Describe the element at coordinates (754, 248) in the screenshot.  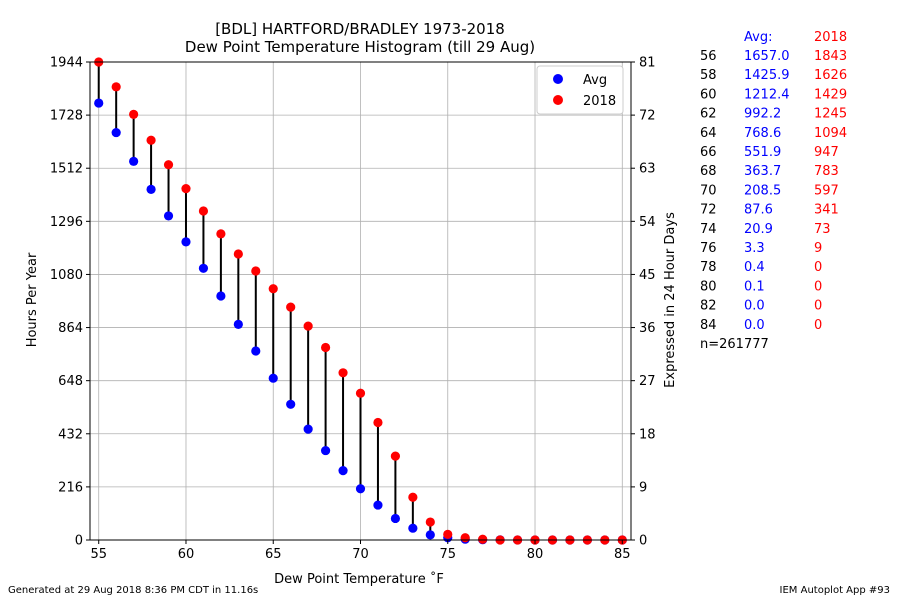
I see `table-avg-value: 3.3` at that location.